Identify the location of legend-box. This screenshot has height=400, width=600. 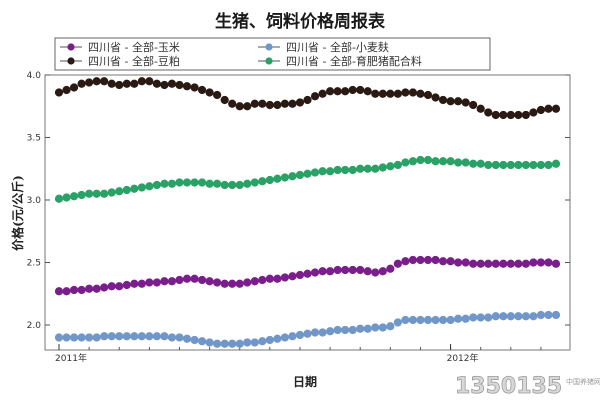
(272, 54).